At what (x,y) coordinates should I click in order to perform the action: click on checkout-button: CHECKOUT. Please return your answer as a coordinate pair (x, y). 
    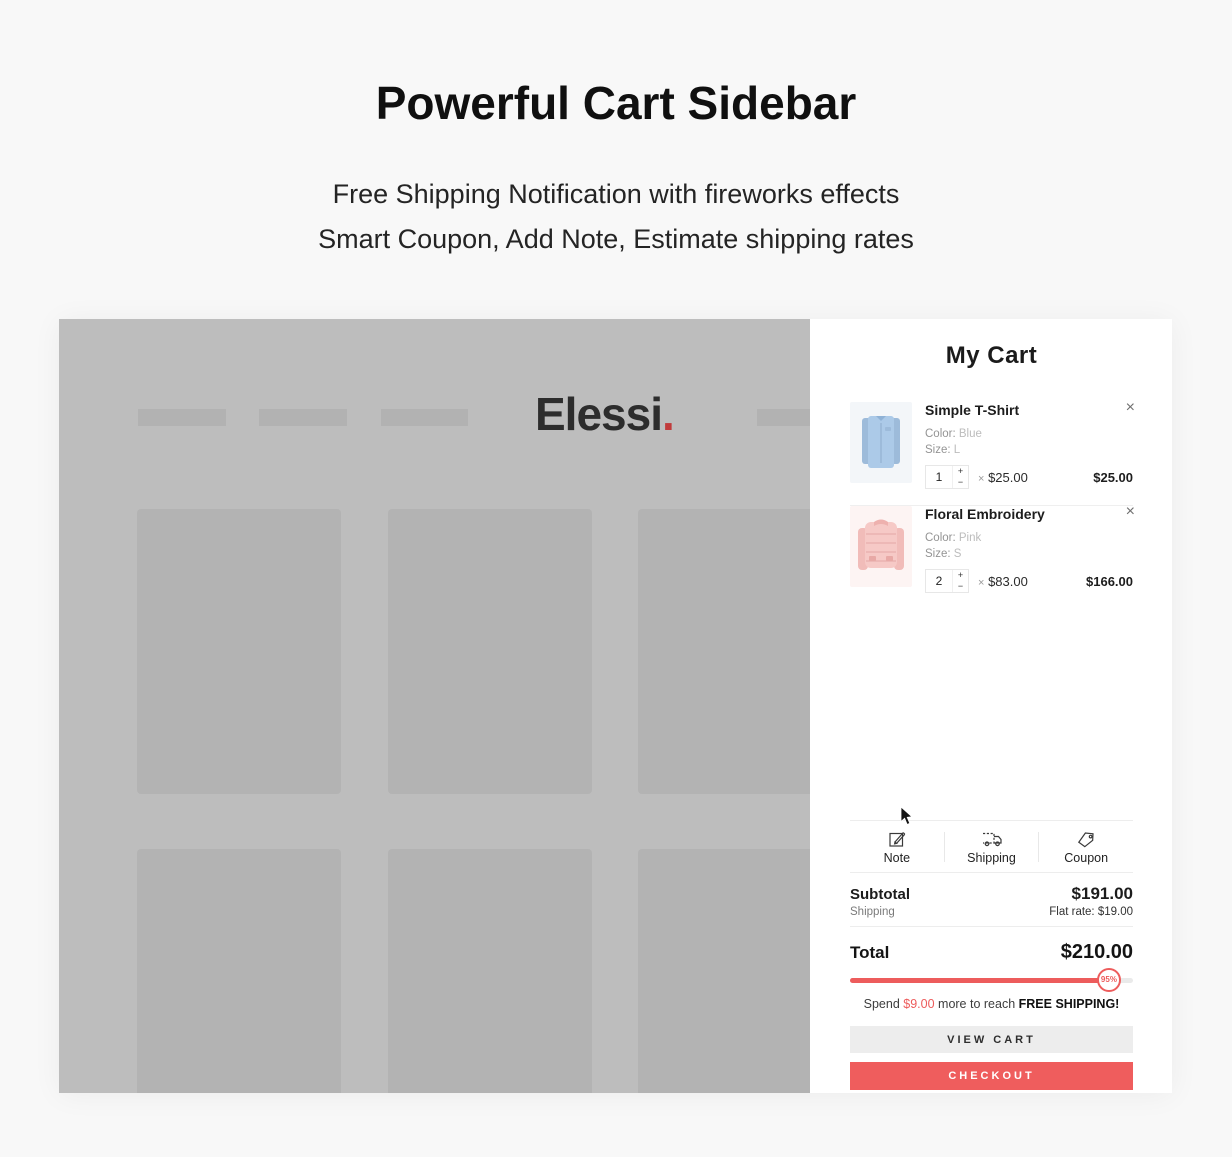
    Looking at the image, I should click on (991, 1076).